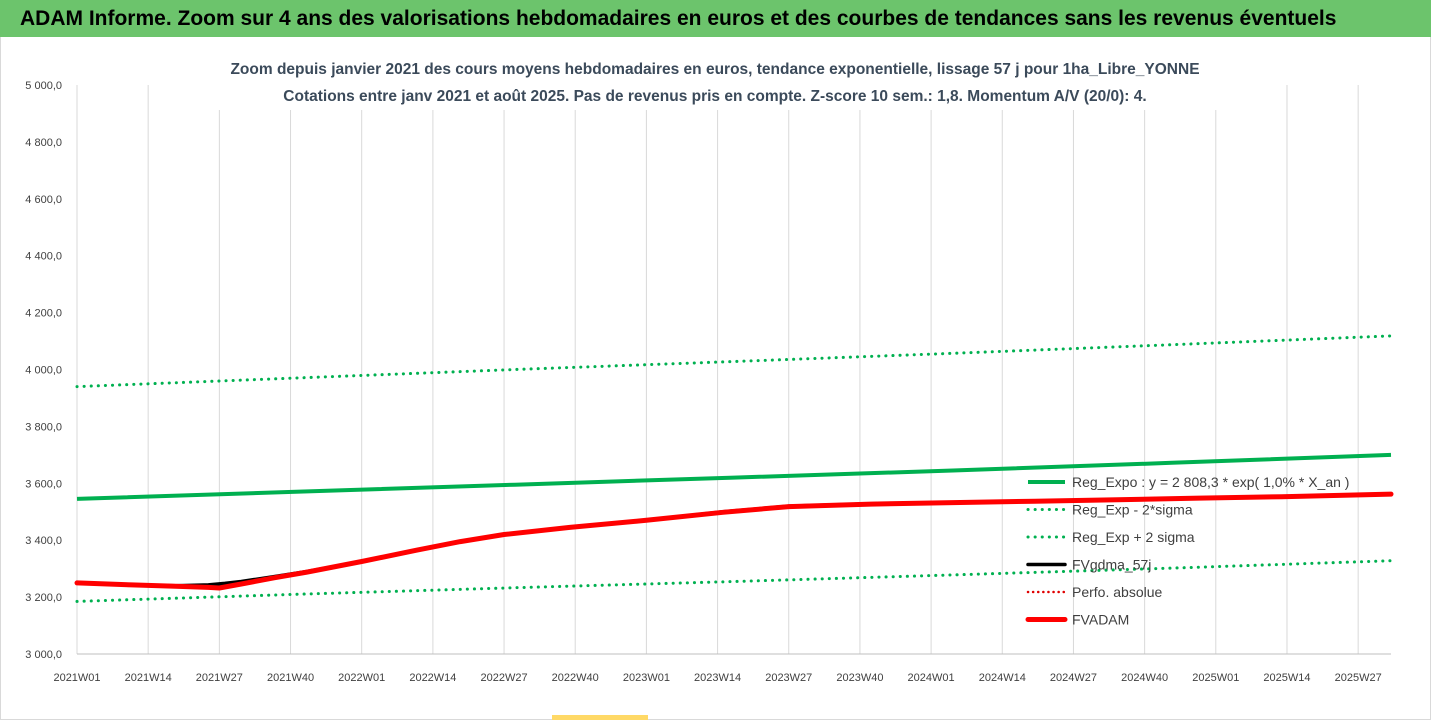  Describe the element at coordinates (1117, 592) in the screenshot. I see `legend-label: Perfo. absolue` at that location.